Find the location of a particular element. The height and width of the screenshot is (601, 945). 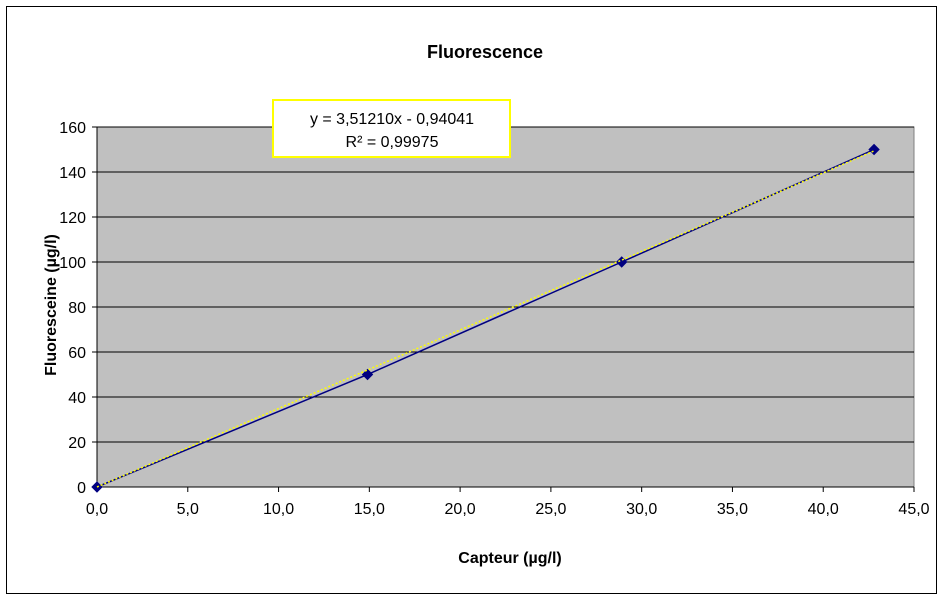

x-tick-label: 30,0 is located at coordinates (641, 509).